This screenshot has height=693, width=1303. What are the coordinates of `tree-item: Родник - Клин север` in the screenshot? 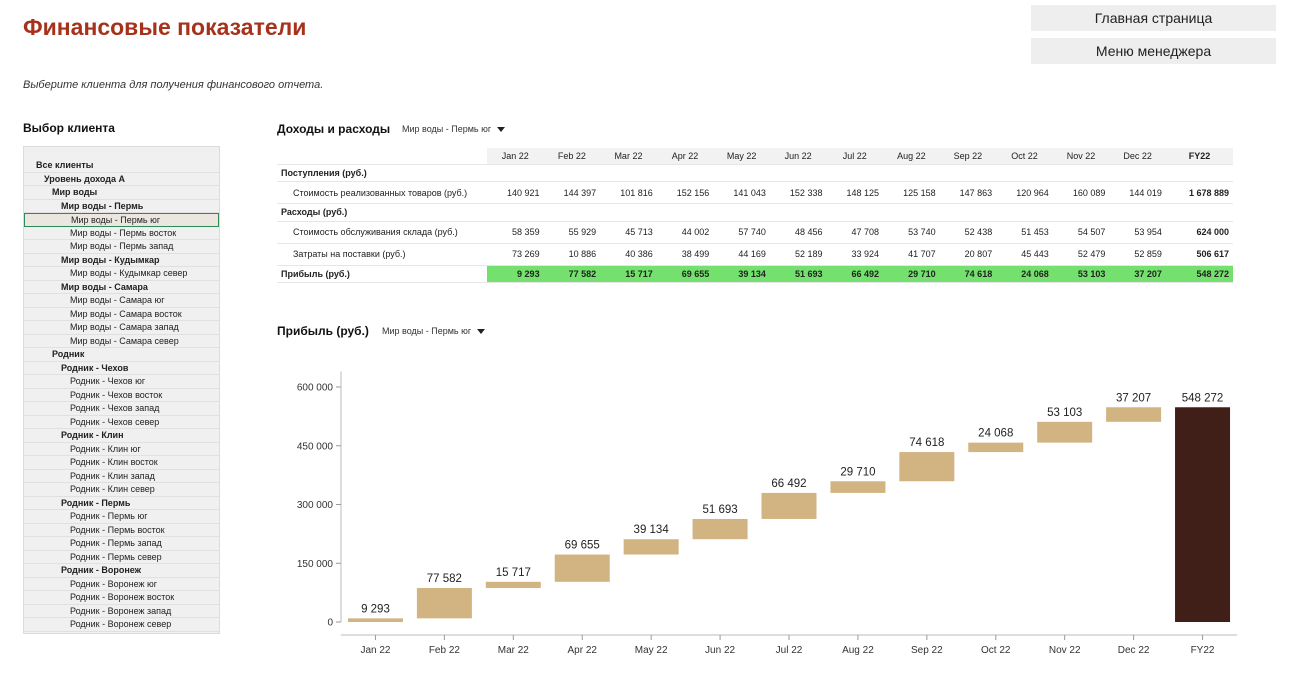 It's located at (121, 490).